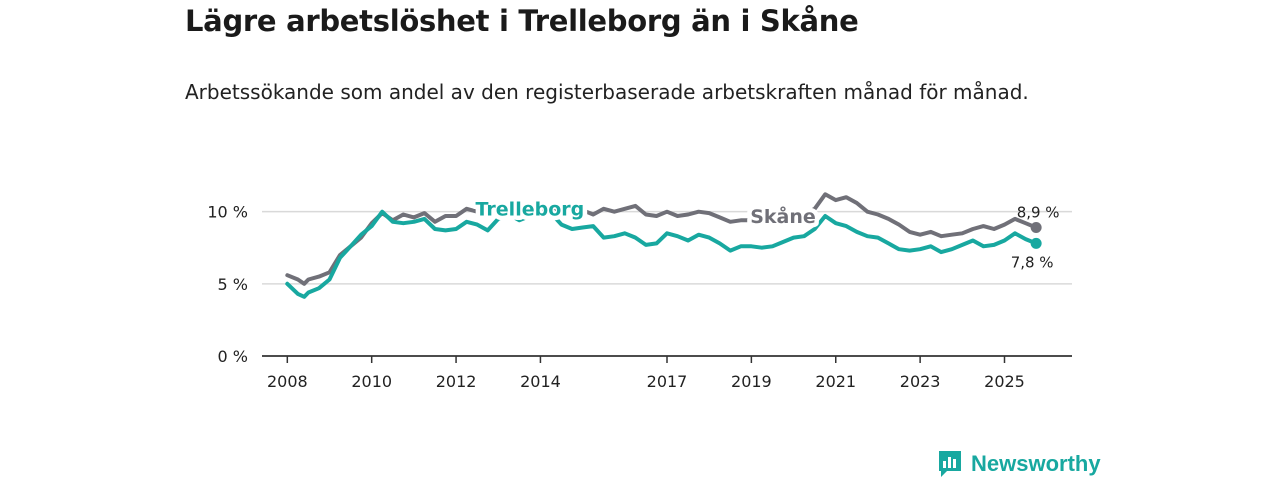  What do you see at coordinates (950, 464) in the screenshot?
I see `newsworthy-logo-icon` at bounding box center [950, 464].